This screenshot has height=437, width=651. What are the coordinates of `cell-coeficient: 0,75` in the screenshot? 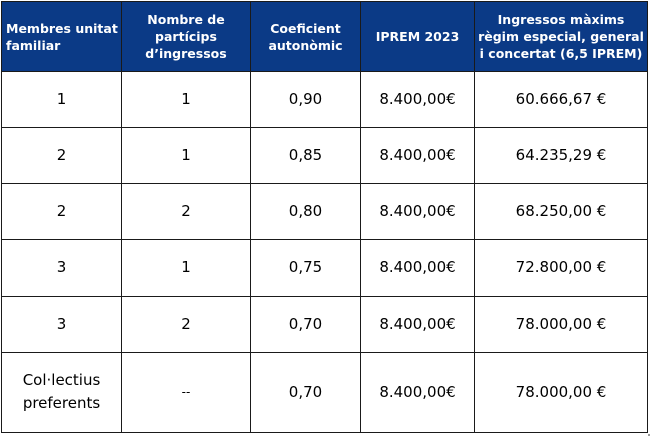 It's located at (305, 268).